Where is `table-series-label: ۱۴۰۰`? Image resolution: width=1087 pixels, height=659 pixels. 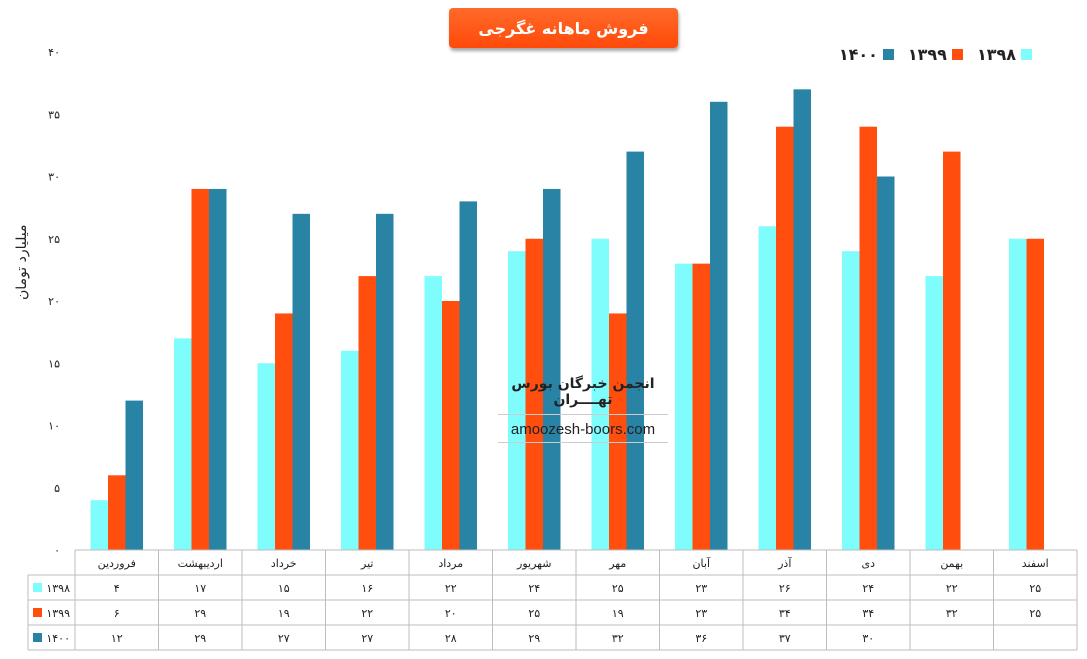 table-series-label: ۱۴۰۰ is located at coordinates (58, 638).